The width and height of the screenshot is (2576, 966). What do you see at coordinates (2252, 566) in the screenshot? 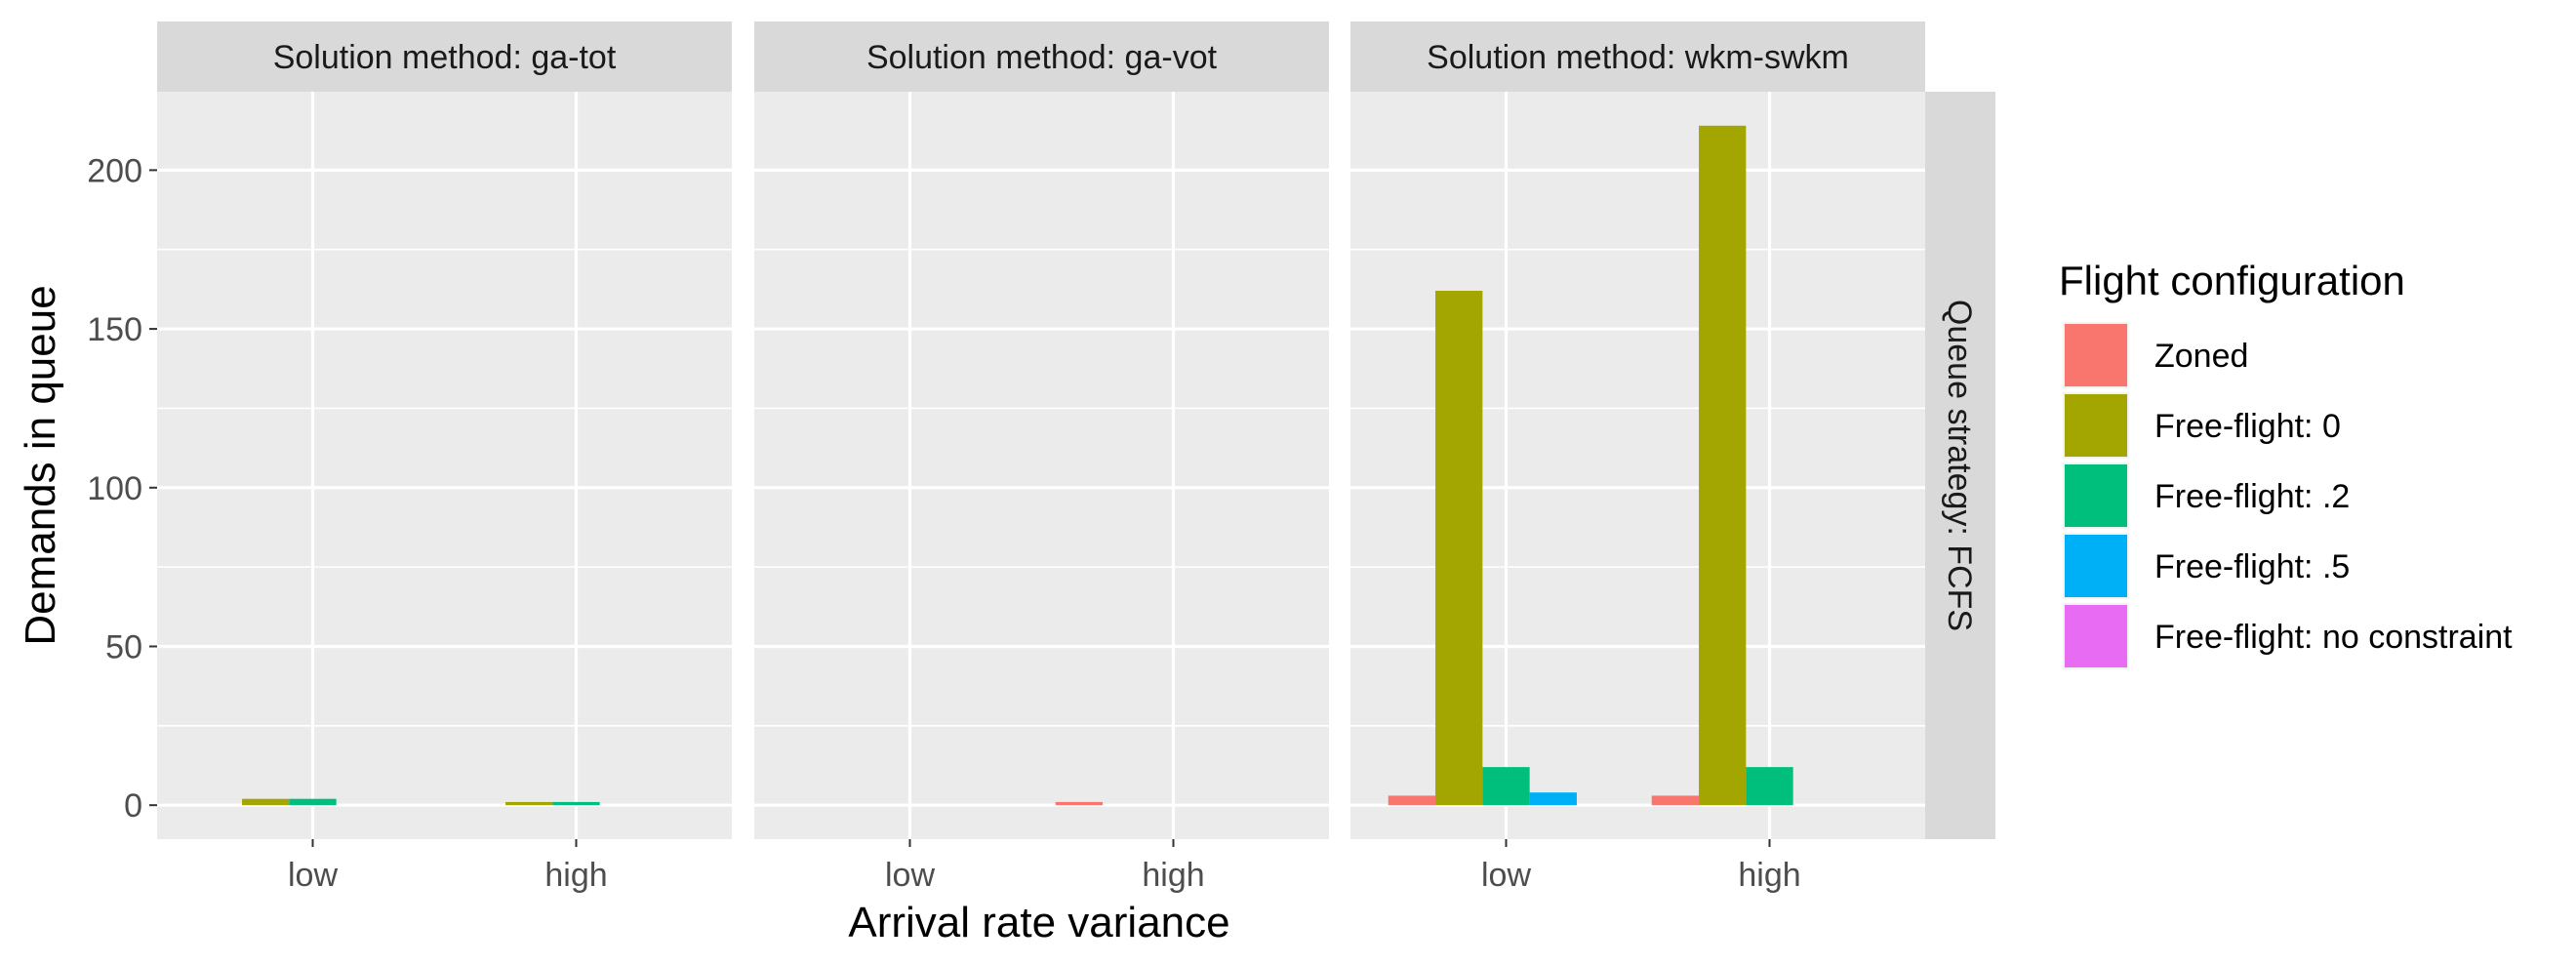
I see `legend-label: Free-flight: .5` at bounding box center [2252, 566].